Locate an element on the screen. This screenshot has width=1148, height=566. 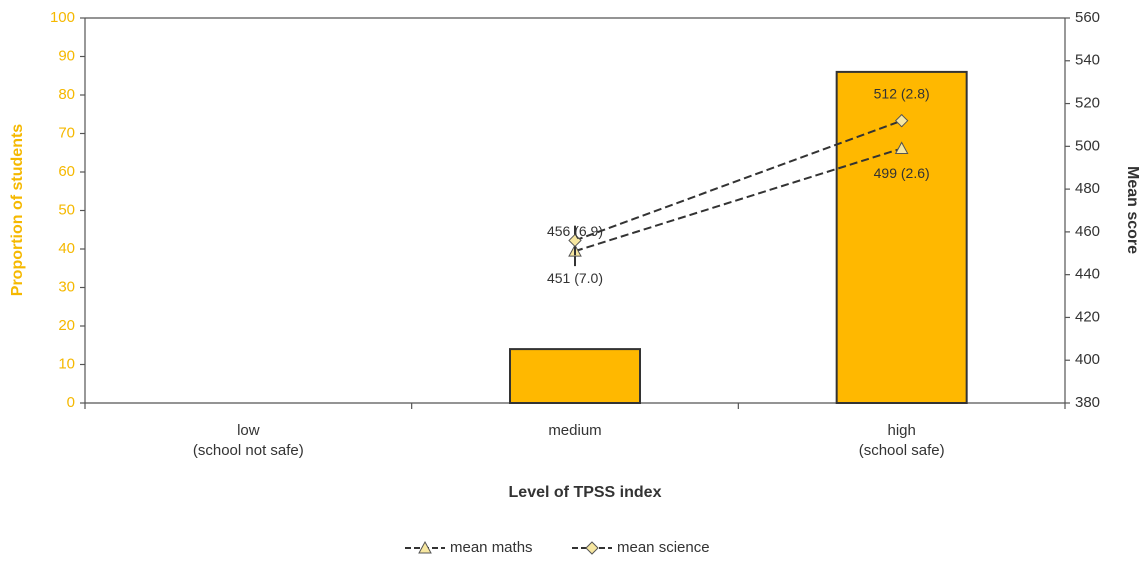
legend-label: mean maths is located at coordinates (491, 547).